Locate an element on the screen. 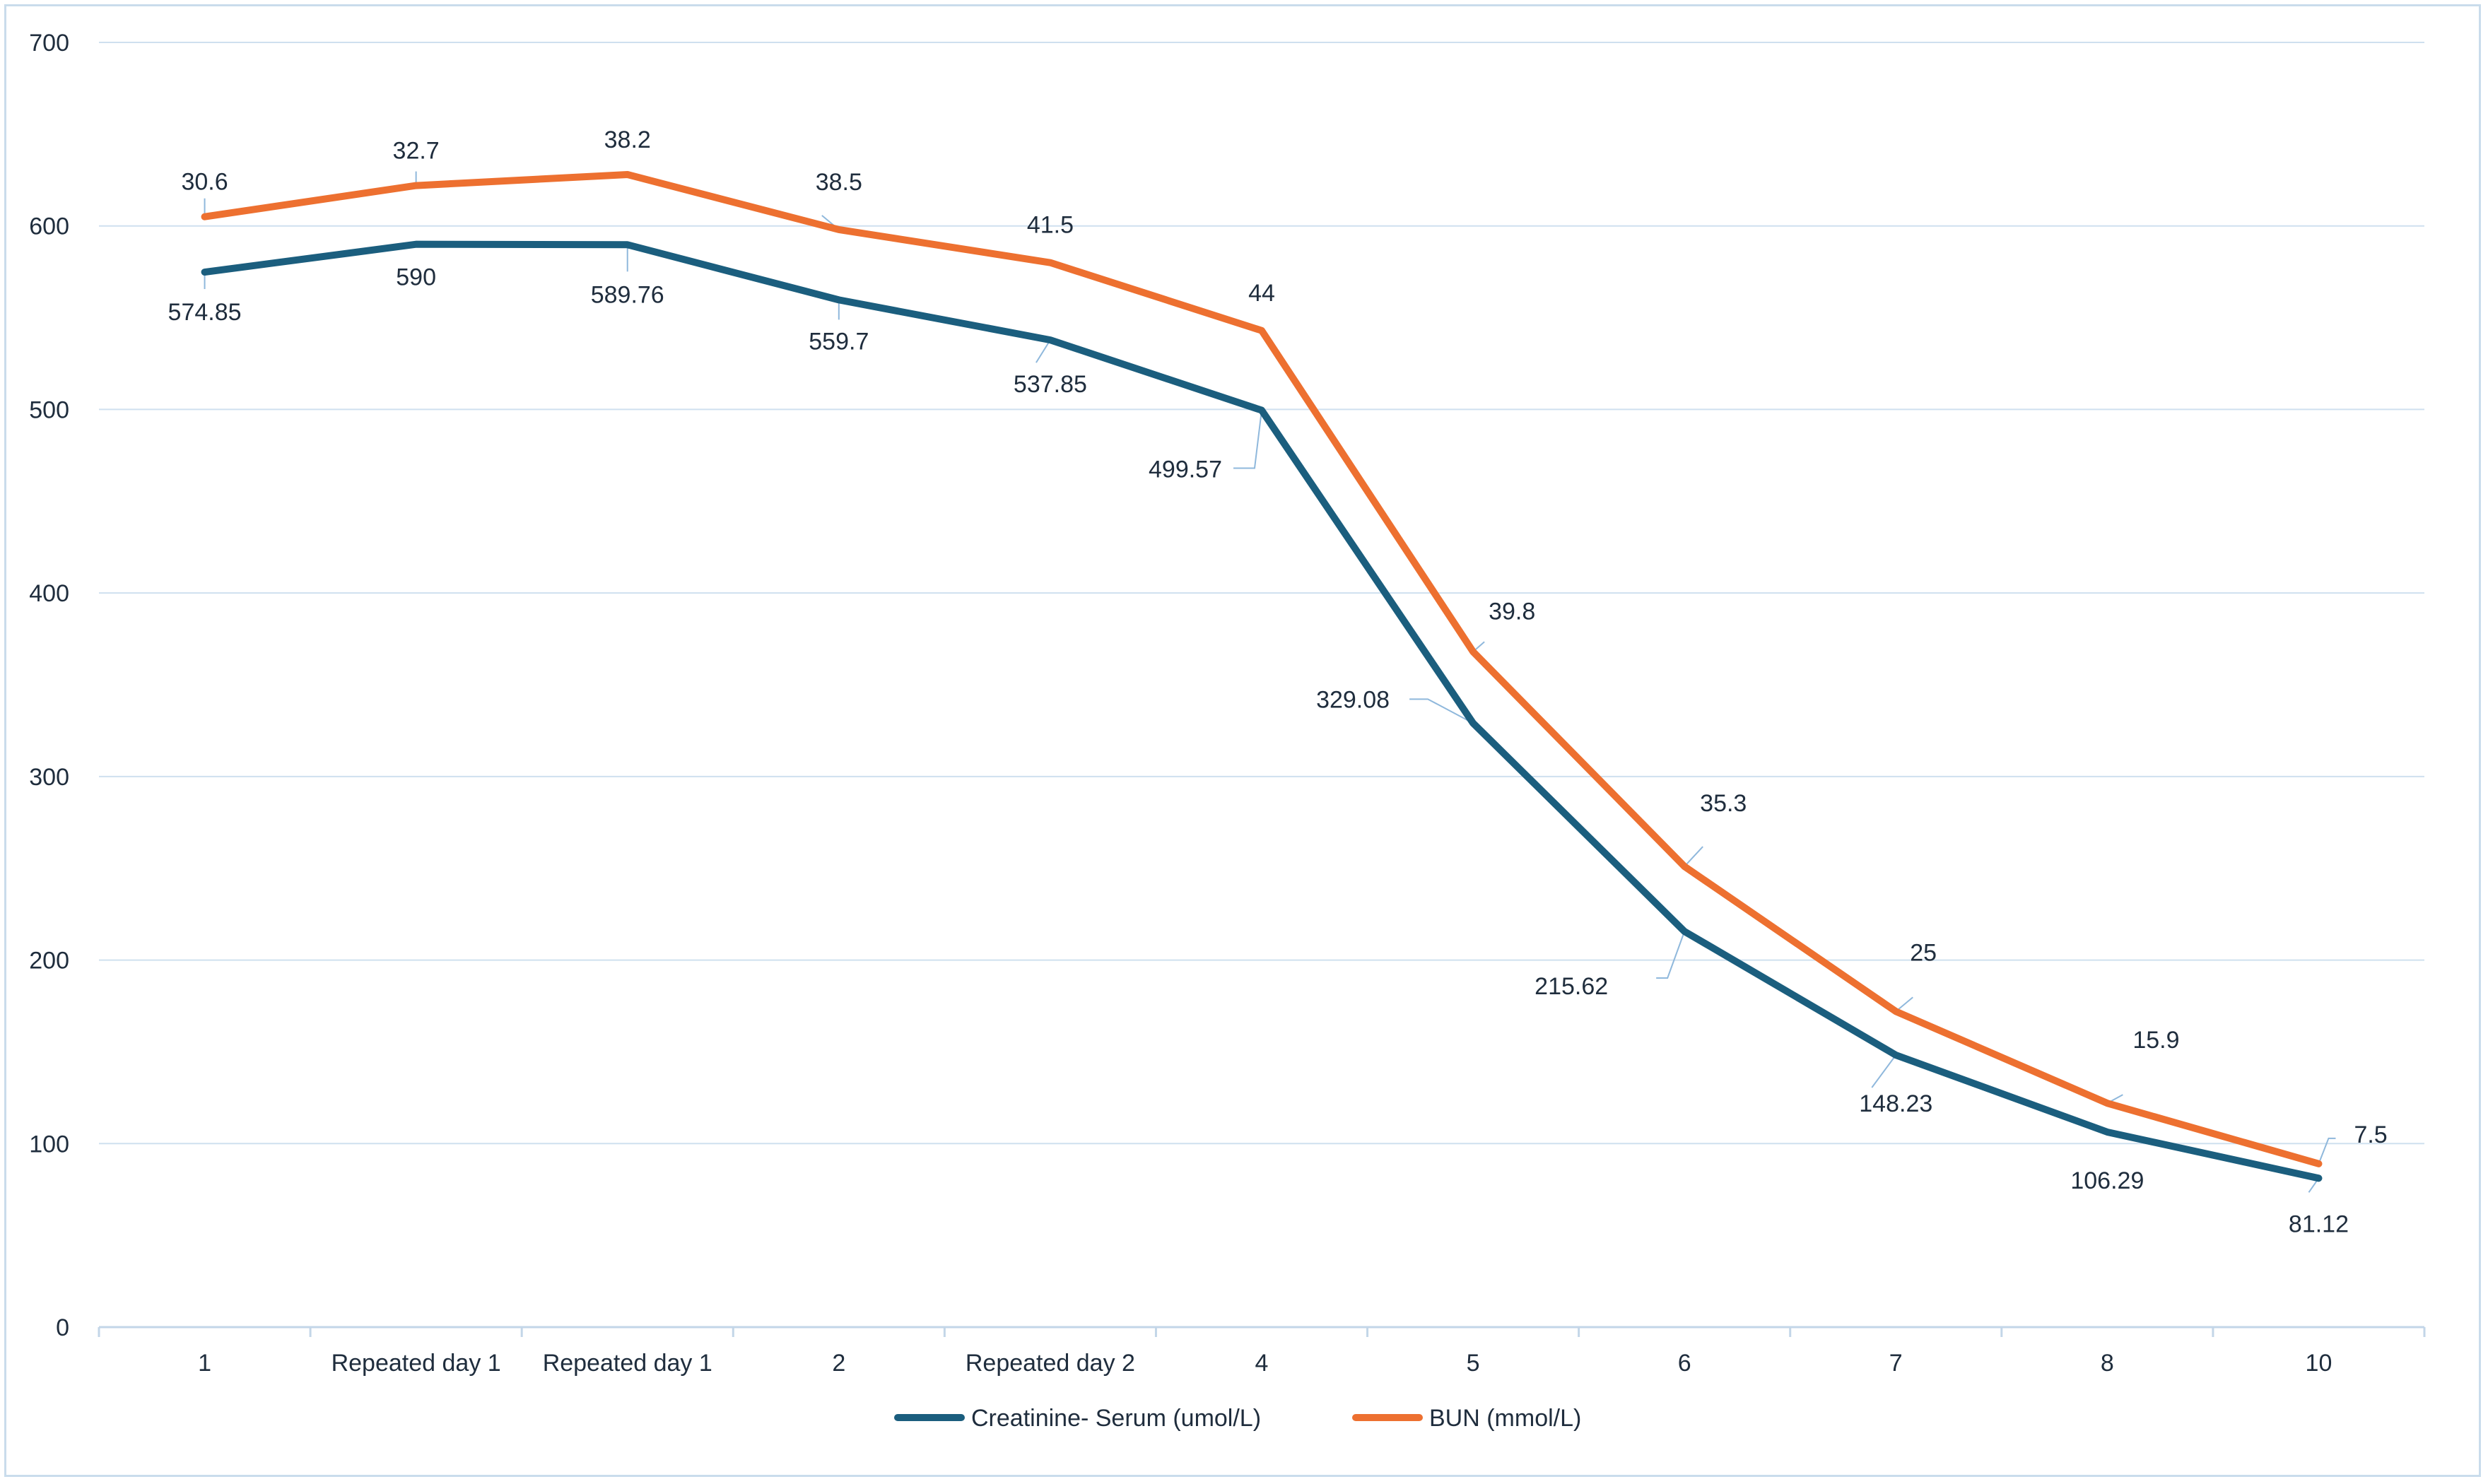 This screenshot has width=2488, height=1484. bun-data-label: 38.2 is located at coordinates (627, 139).